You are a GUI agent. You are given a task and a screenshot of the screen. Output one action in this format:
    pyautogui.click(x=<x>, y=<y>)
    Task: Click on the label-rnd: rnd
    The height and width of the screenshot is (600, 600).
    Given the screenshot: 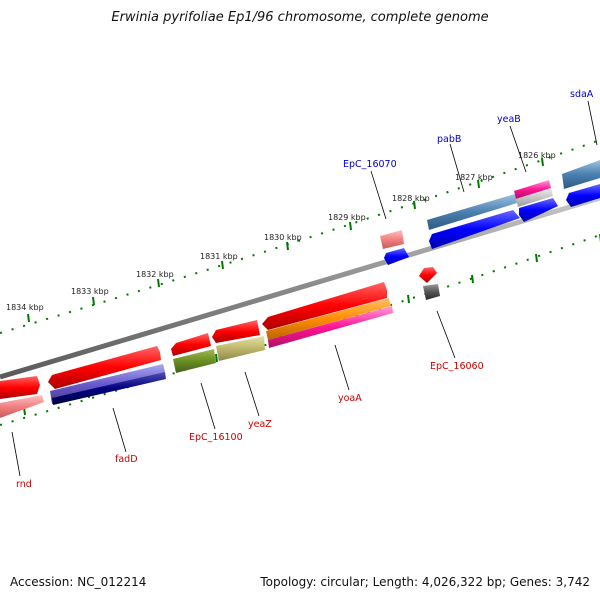 What is the action you would take?
    pyautogui.click(x=24, y=484)
    